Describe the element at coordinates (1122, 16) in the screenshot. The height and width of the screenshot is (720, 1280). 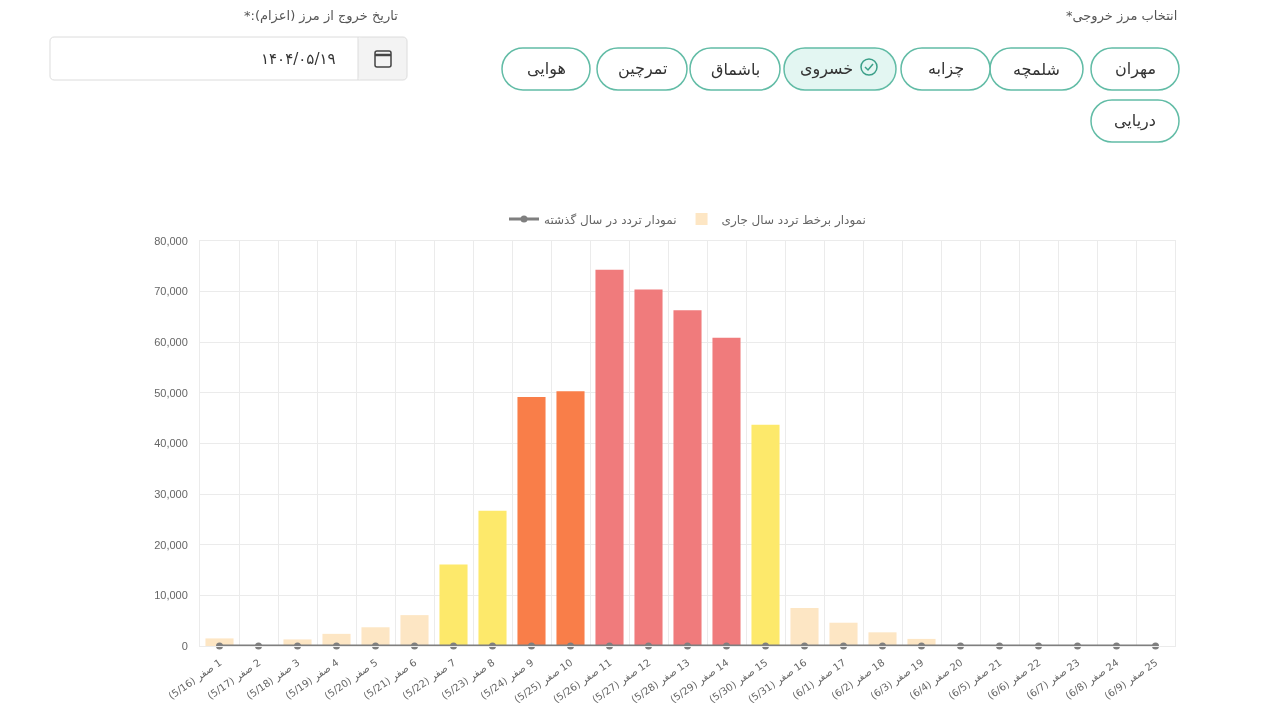
I see `text: انتخاب مرز خروجی*` at that location.